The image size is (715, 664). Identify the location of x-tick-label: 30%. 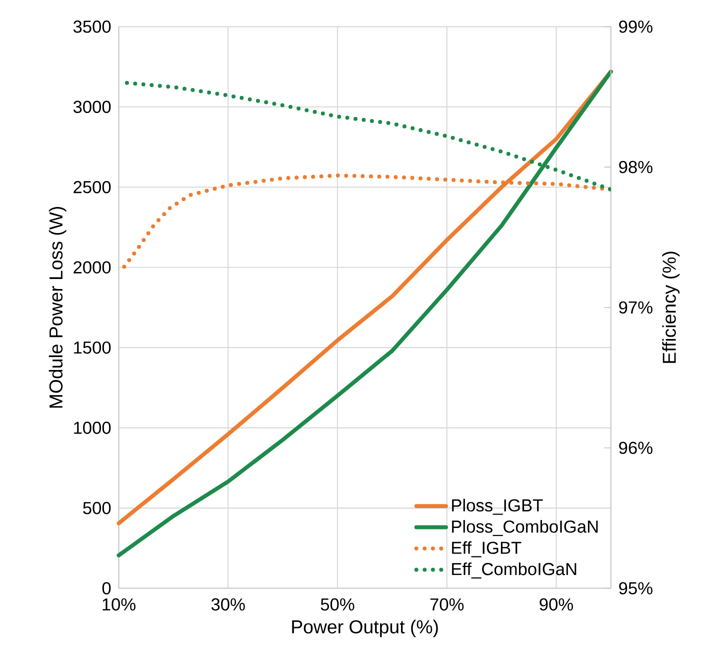
(228, 604).